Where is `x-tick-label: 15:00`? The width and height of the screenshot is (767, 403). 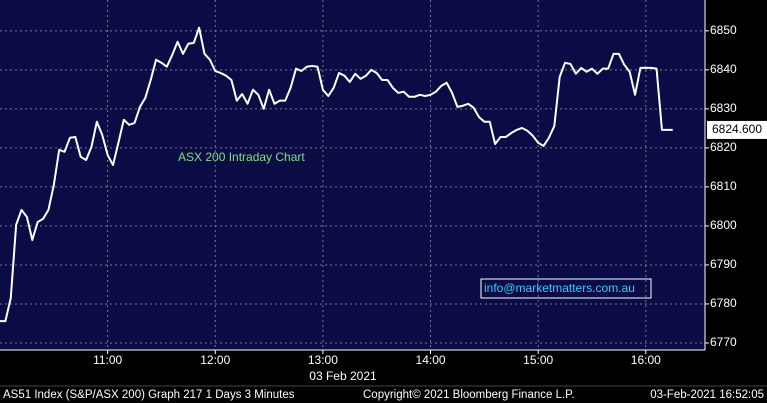
x-tick-label: 15:00 is located at coordinates (538, 360).